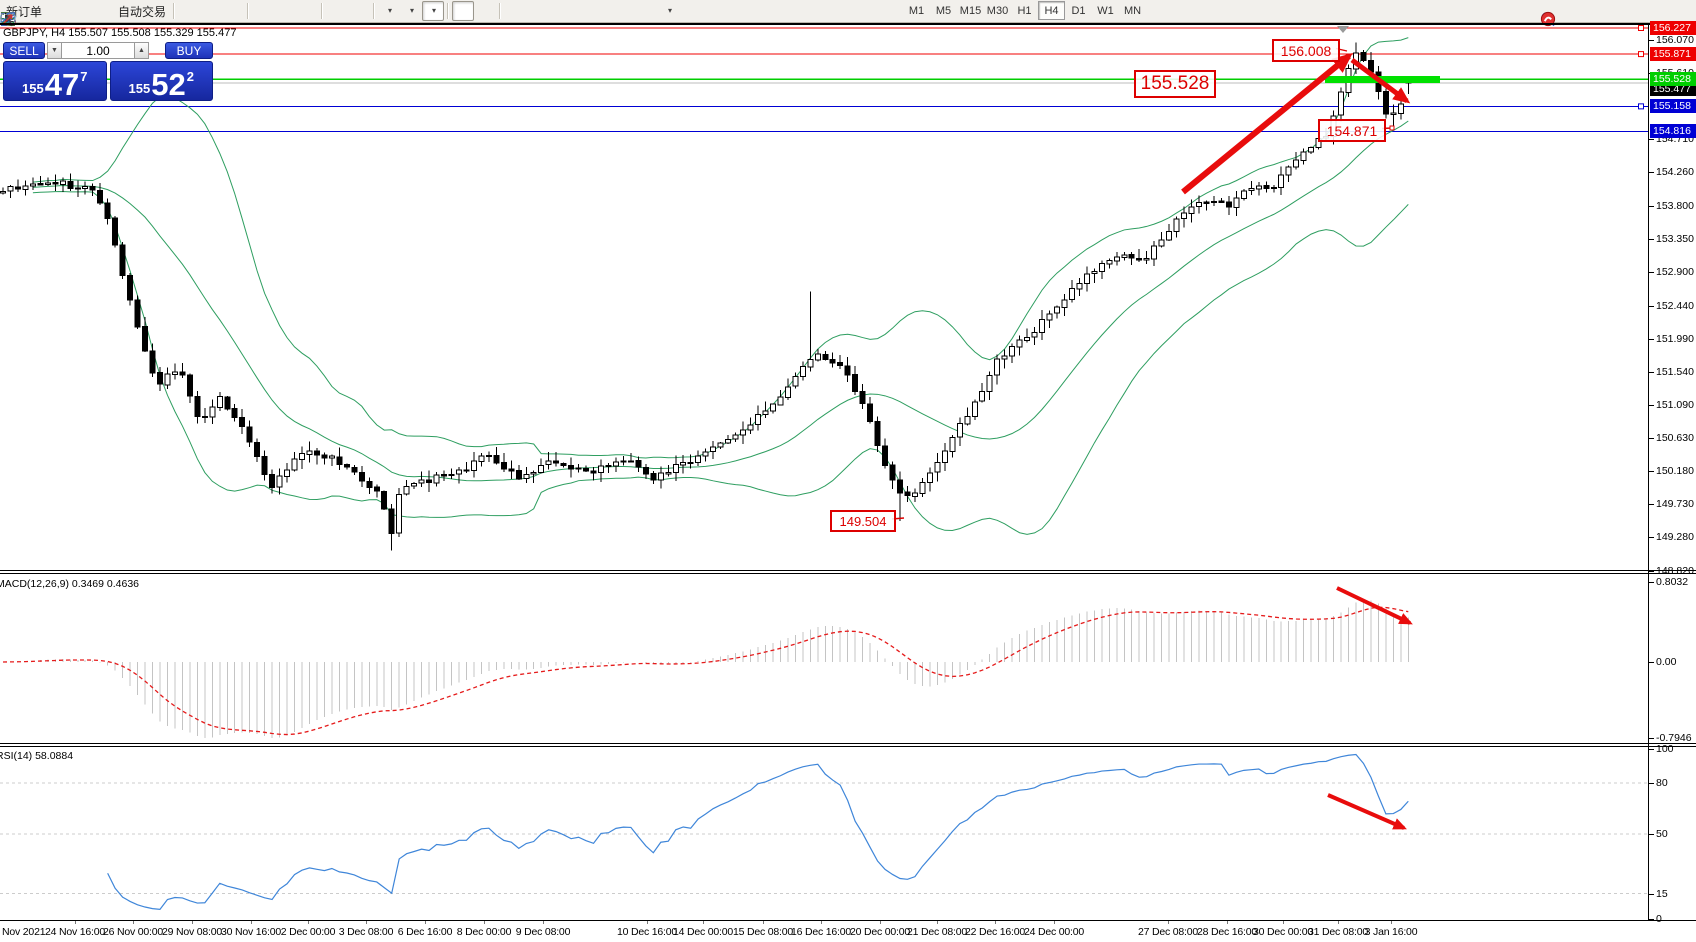 The image size is (1696, 942). I want to click on signals-button, so click(56, 13).